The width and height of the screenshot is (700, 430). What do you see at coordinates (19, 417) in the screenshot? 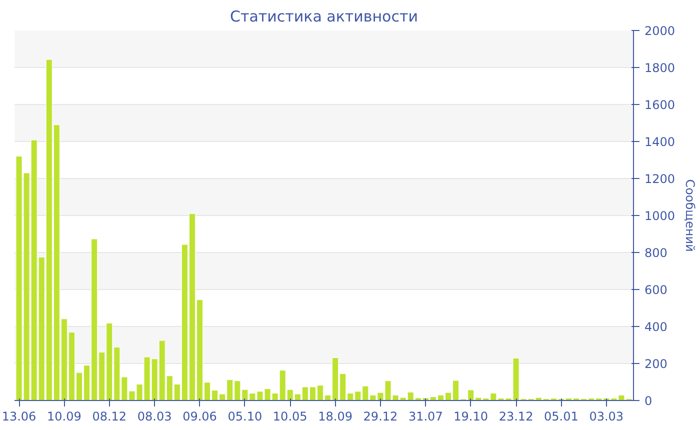
I see `x-tick-label: 13.06` at bounding box center [19, 417].